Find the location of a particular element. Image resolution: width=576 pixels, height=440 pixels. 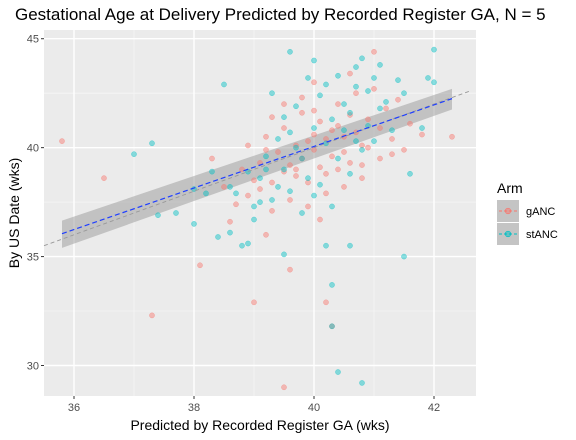

y-tick-label: 35 is located at coordinates (33, 258).